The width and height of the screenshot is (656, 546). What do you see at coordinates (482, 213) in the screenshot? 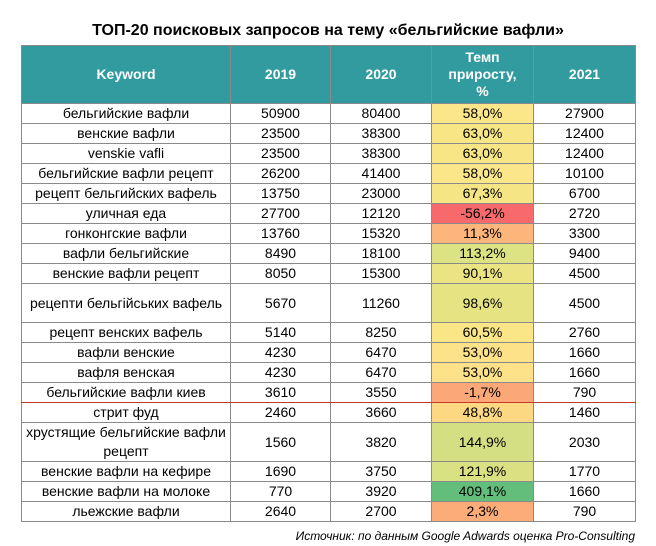
I see `growth-rate-cell: -56,2%` at bounding box center [482, 213].